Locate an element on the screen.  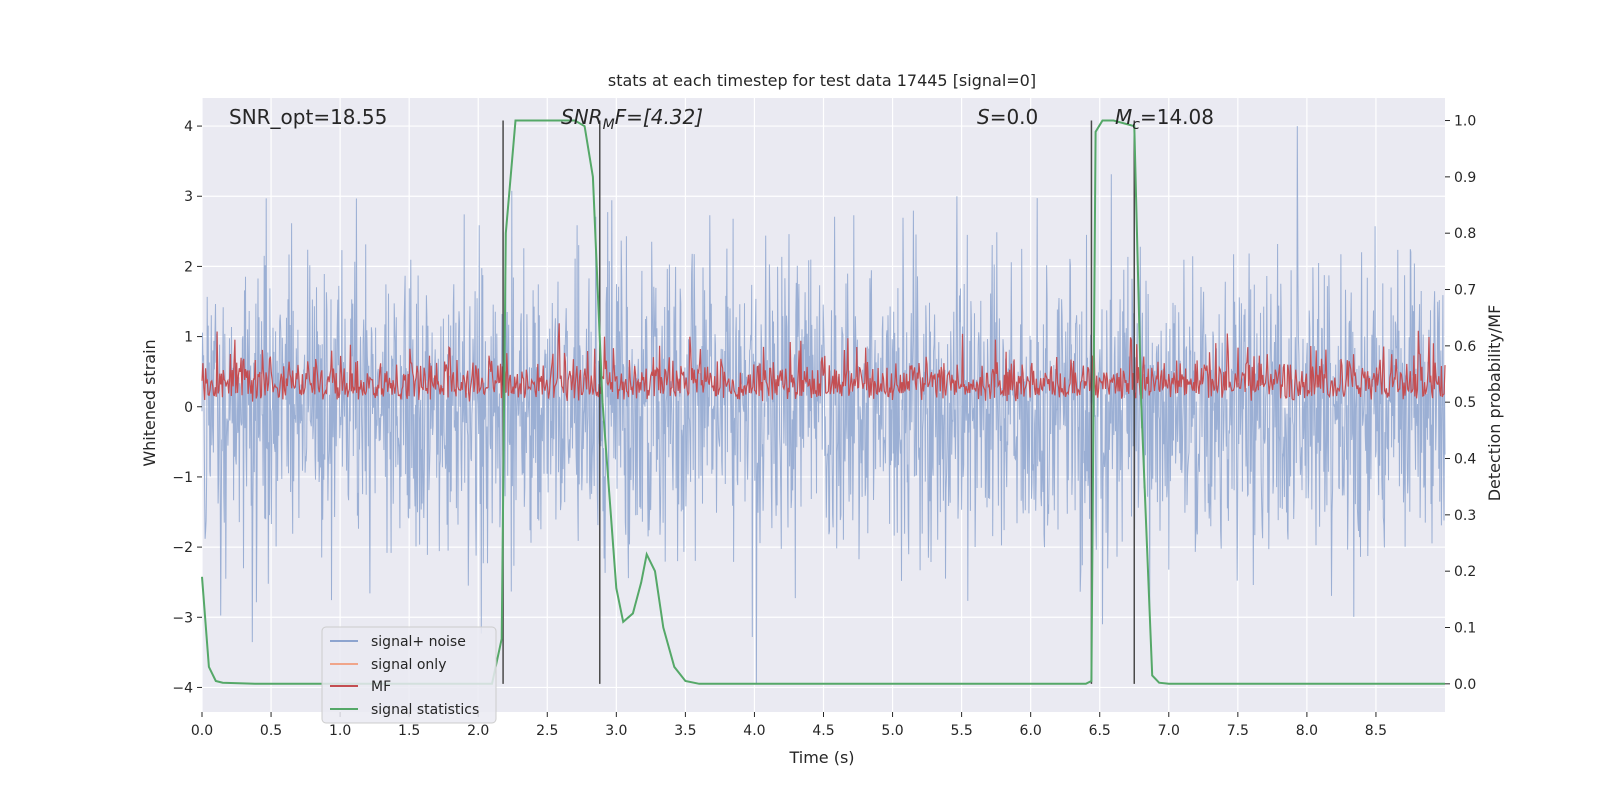
annotation-snr-mf-sub: M is located at coordinates (609, 125).